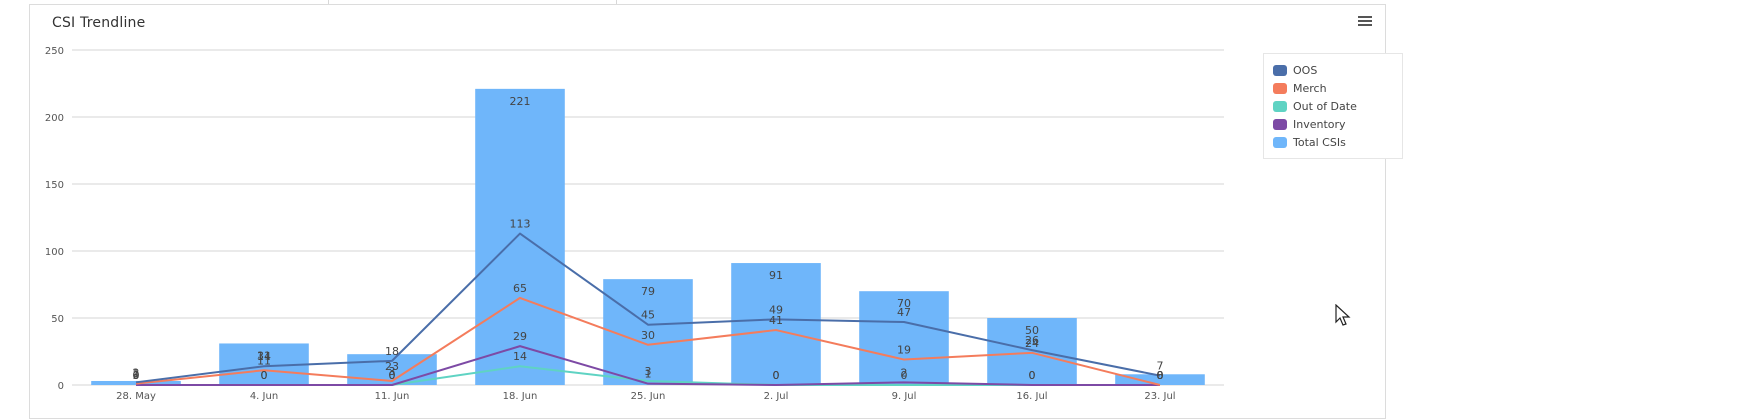 The width and height of the screenshot is (1740, 420). I want to click on data-label: 29, so click(520, 336).